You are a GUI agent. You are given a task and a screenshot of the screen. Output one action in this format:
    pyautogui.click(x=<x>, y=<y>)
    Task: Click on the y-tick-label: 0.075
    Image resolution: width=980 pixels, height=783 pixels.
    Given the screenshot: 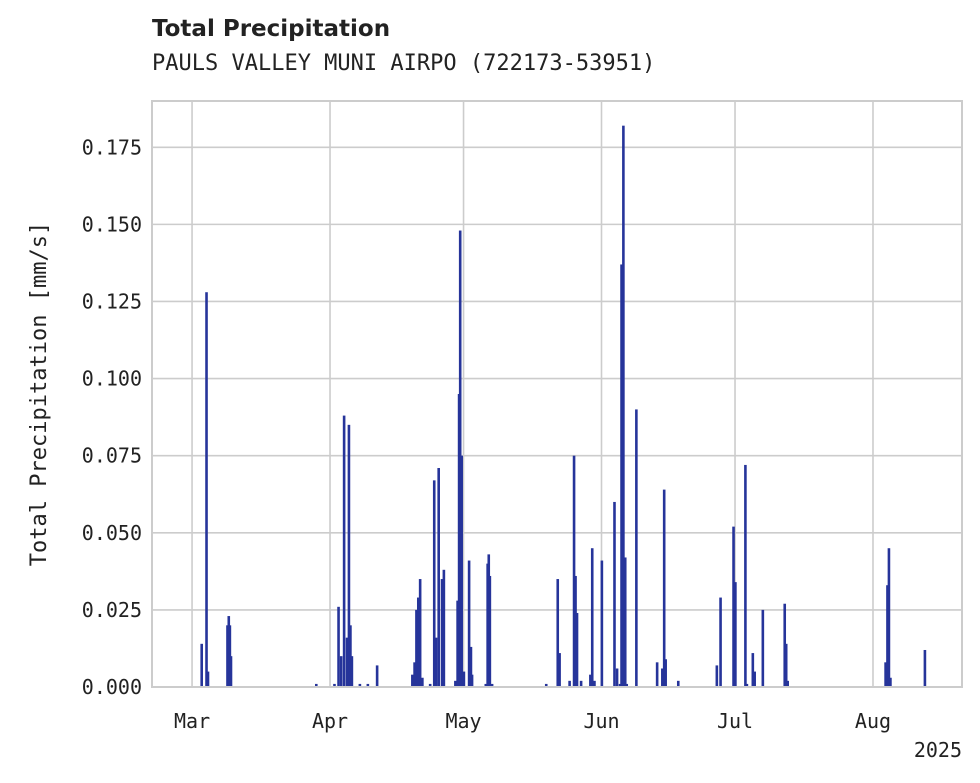 What is the action you would take?
    pyautogui.click(x=112, y=456)
    